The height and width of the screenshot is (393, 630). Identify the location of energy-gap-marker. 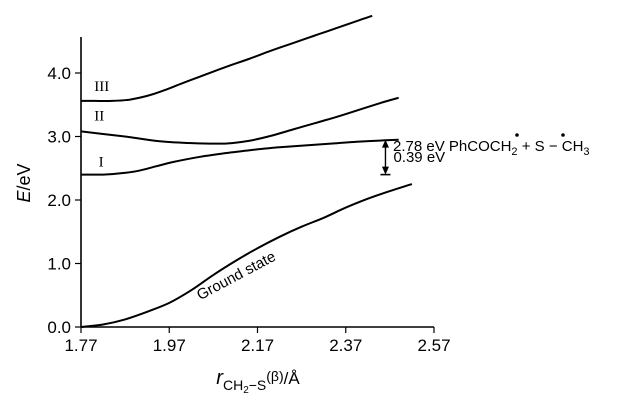
(385, 157).